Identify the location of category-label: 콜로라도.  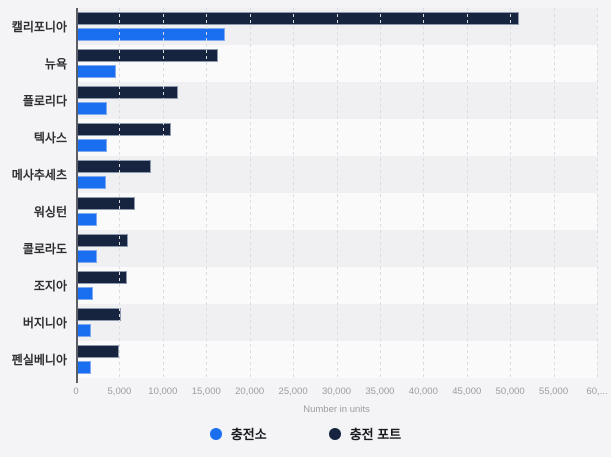
(44, 249).